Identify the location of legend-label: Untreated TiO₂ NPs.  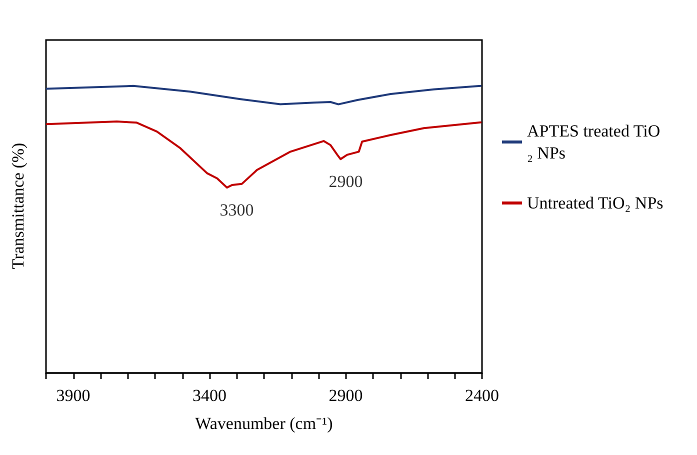
(595, 203).